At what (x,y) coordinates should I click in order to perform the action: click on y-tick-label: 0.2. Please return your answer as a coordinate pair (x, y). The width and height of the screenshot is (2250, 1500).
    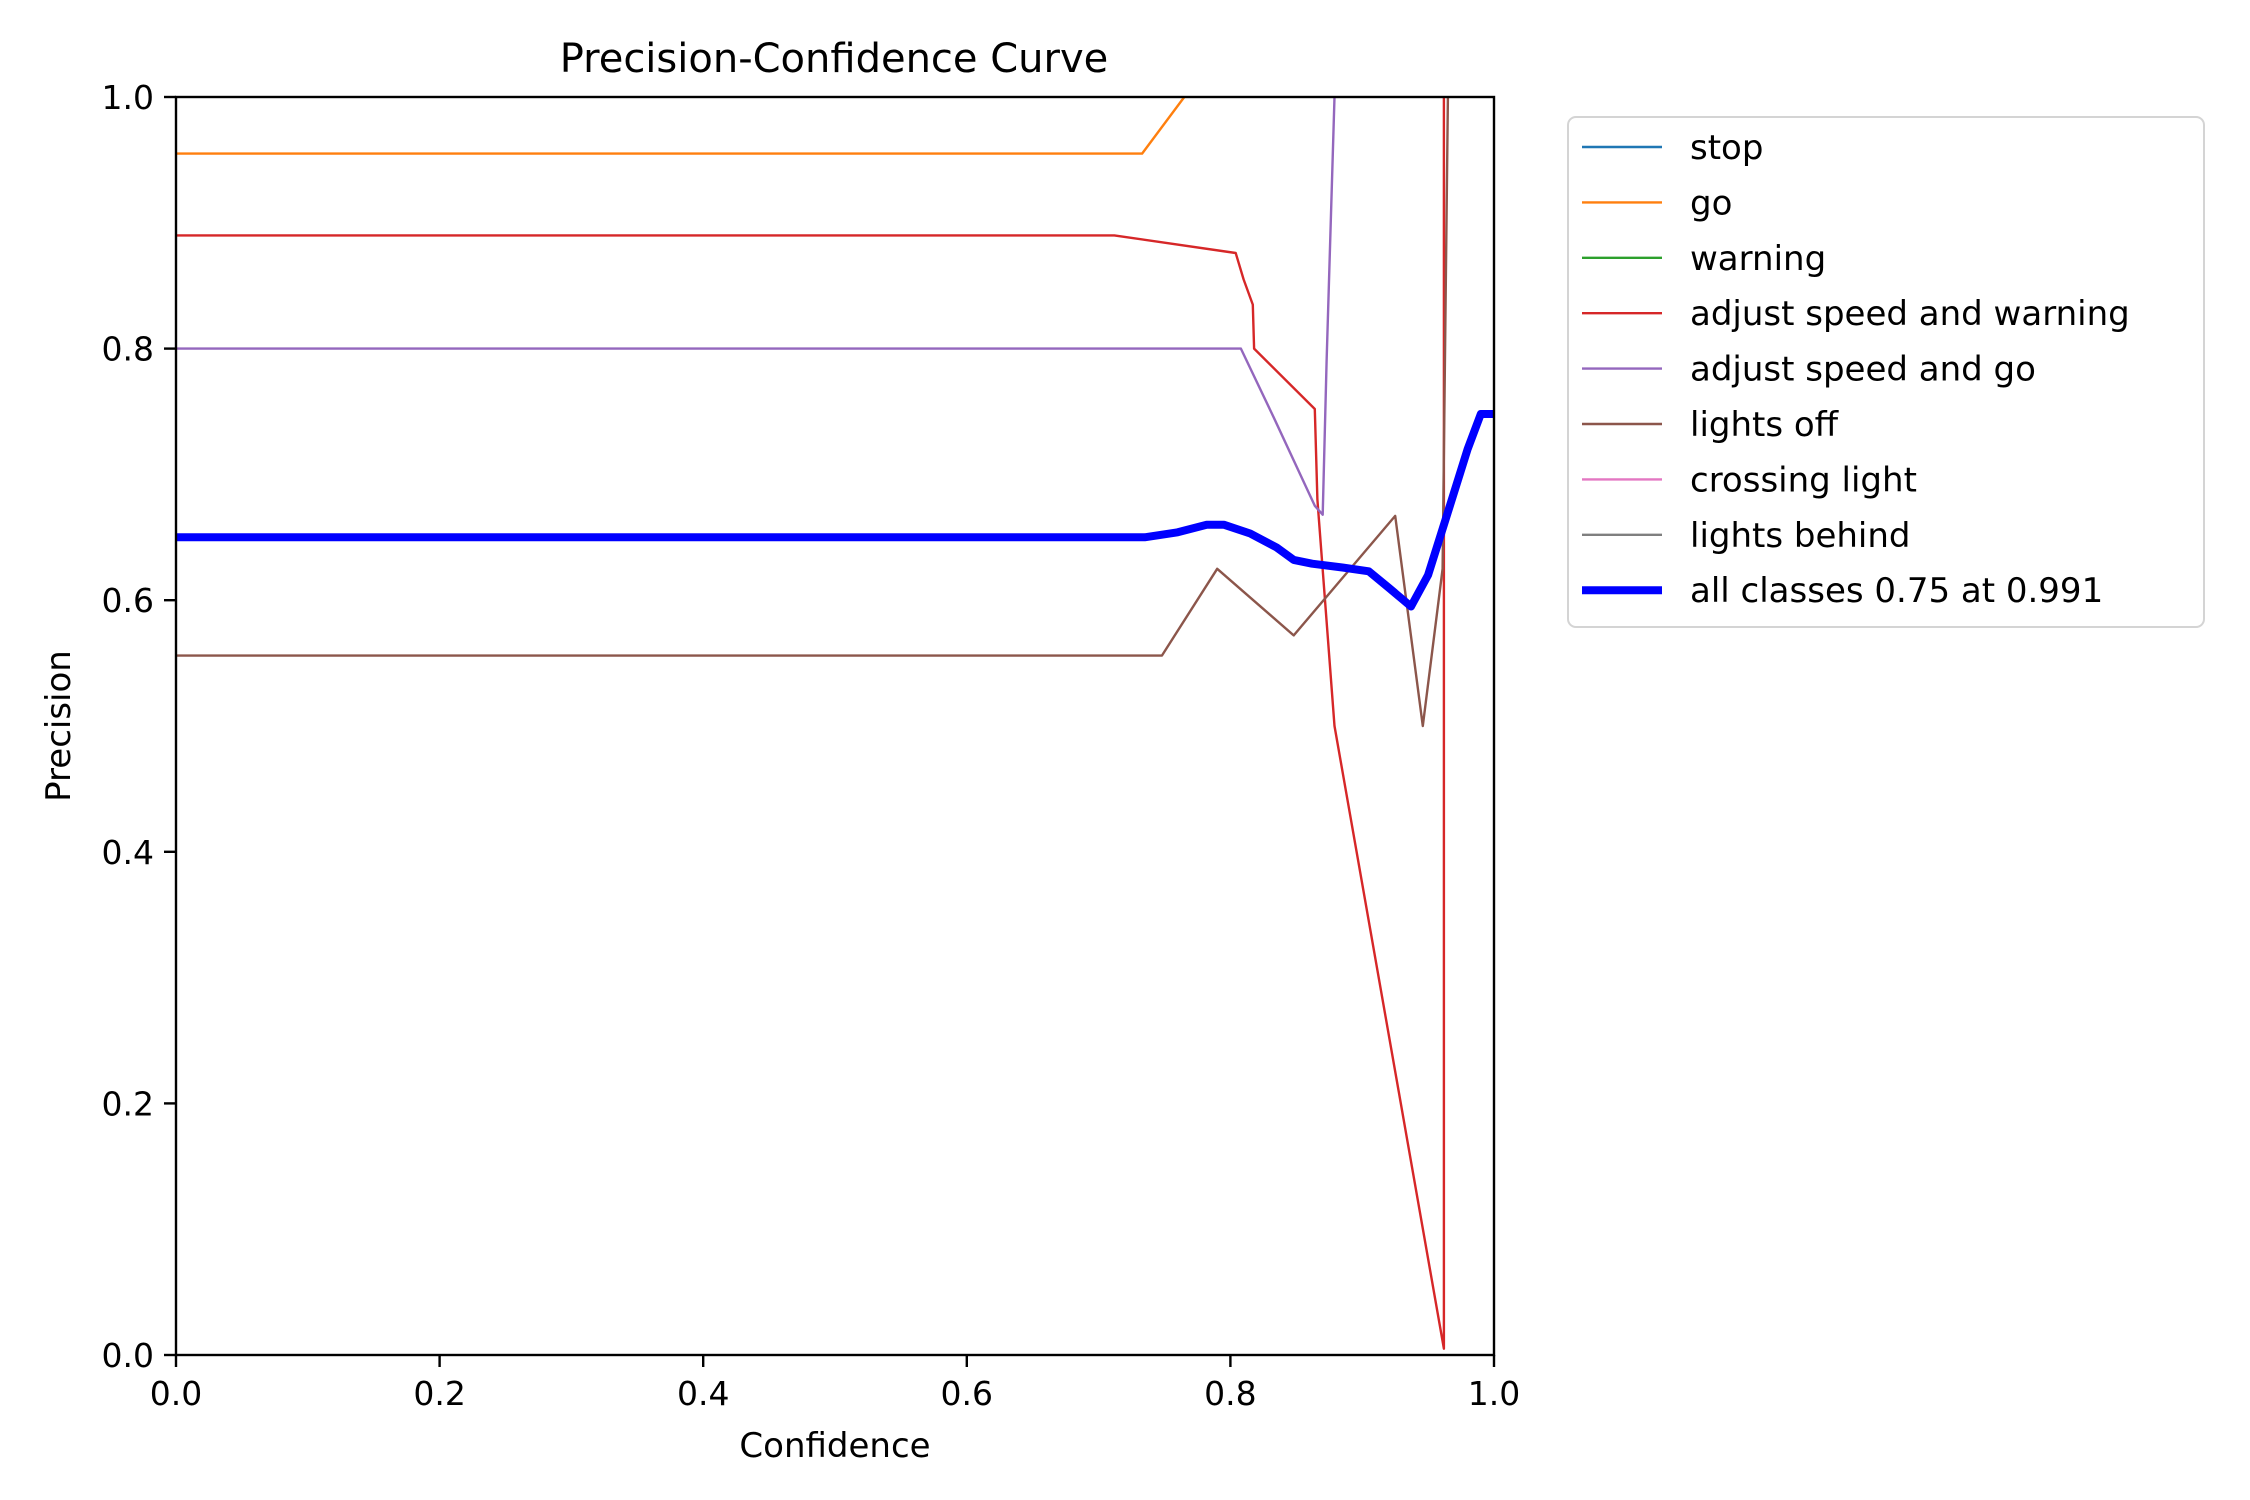
    Looking at the image, I should click on (128, 1103).